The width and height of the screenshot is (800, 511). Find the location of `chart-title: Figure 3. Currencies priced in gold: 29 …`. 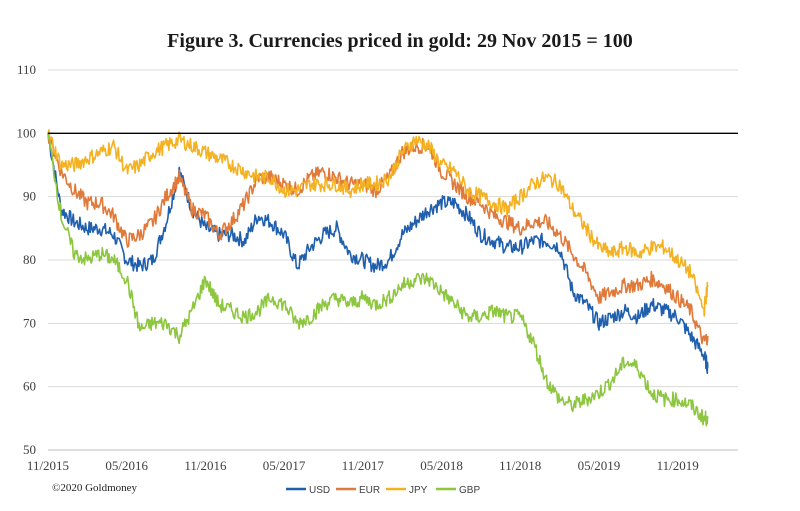

chart-title: Figure 3. Currencies priced in gold: 29 … is located at coordinates (400, 41).